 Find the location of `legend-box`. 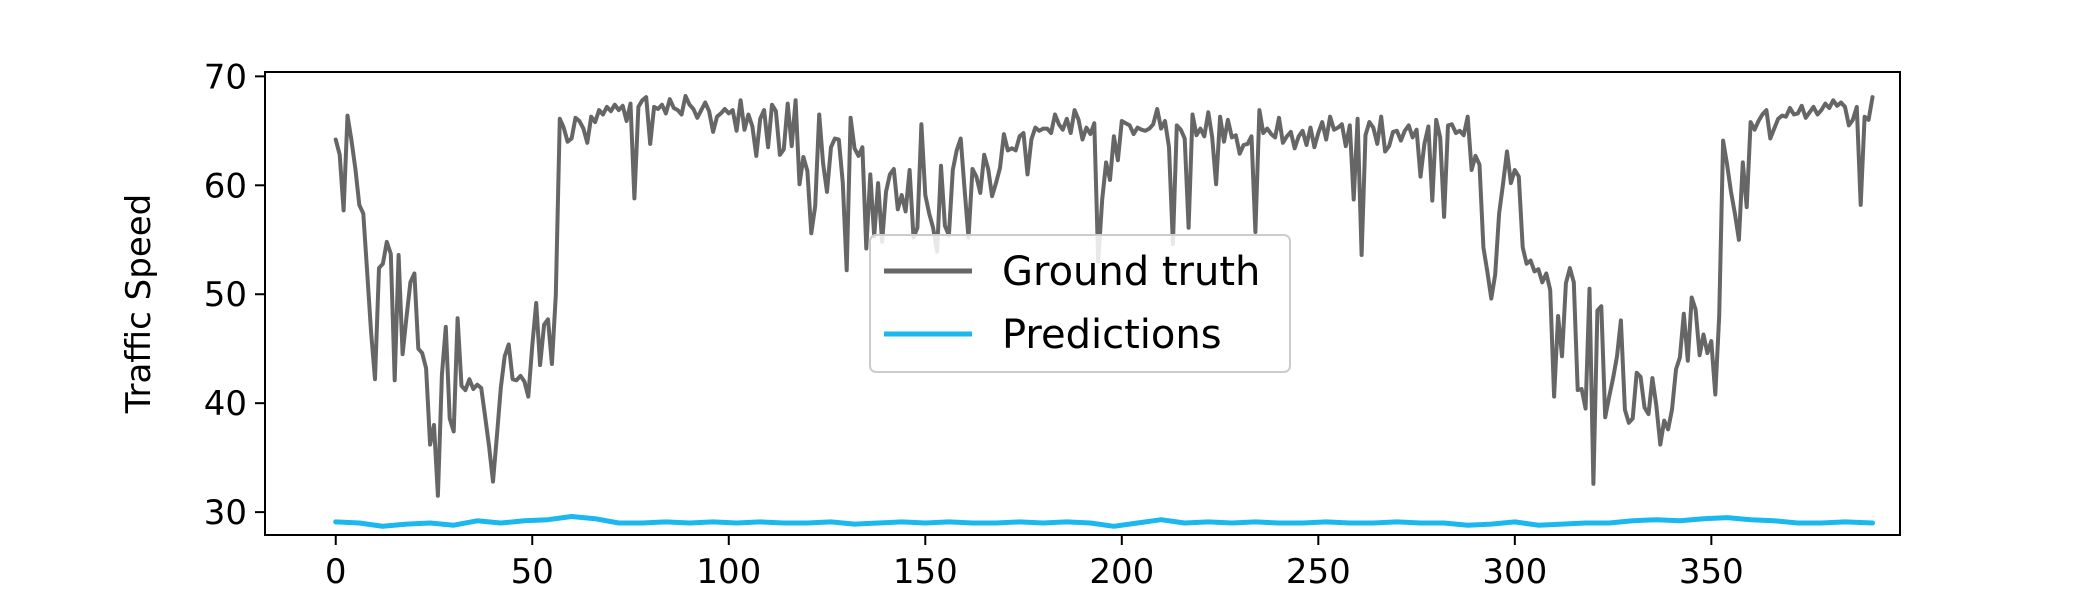

legend-box is located at coordinates (1080, 303).